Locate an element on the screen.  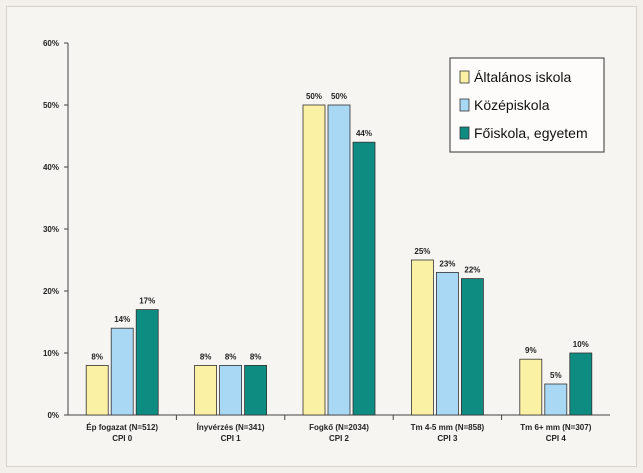
x-category-label: Tm 6+ mm (N=307) is located at coordinates (555, 427).